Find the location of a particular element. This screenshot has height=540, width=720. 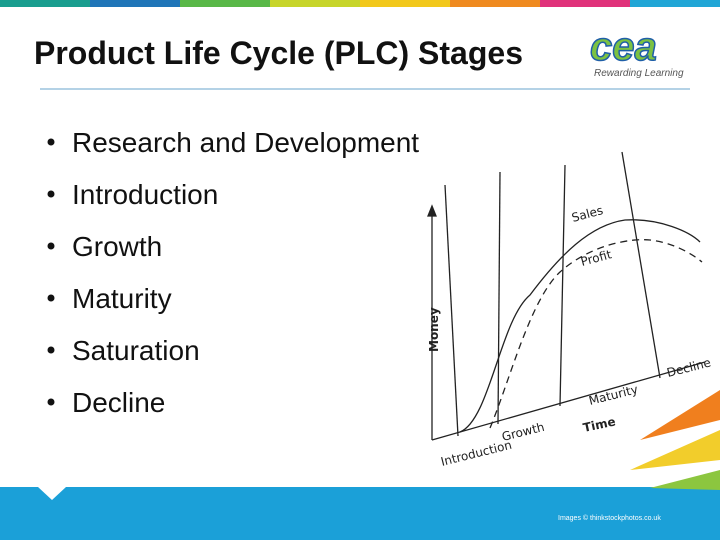

top-stripe is located at coordinates (360, 3).